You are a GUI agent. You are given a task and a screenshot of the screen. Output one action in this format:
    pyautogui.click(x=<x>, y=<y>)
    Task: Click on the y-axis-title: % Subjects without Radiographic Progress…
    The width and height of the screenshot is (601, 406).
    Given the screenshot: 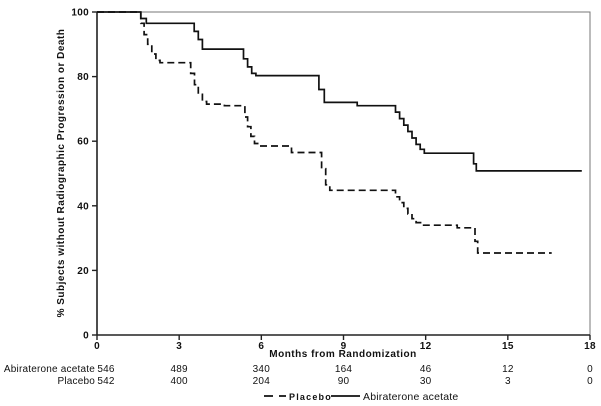 What is the action you would take?
    pyautogui.click(x=61, y=173)
    